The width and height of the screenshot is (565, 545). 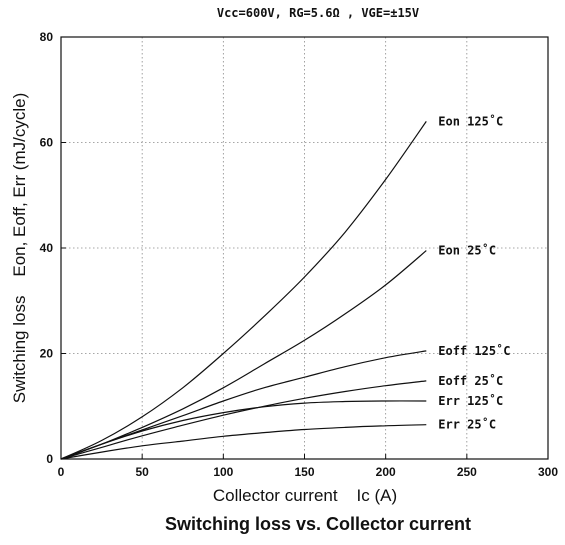 I want to click on y-axis-ticks: 0 20 40 60 80, so click(x=53, y=248).